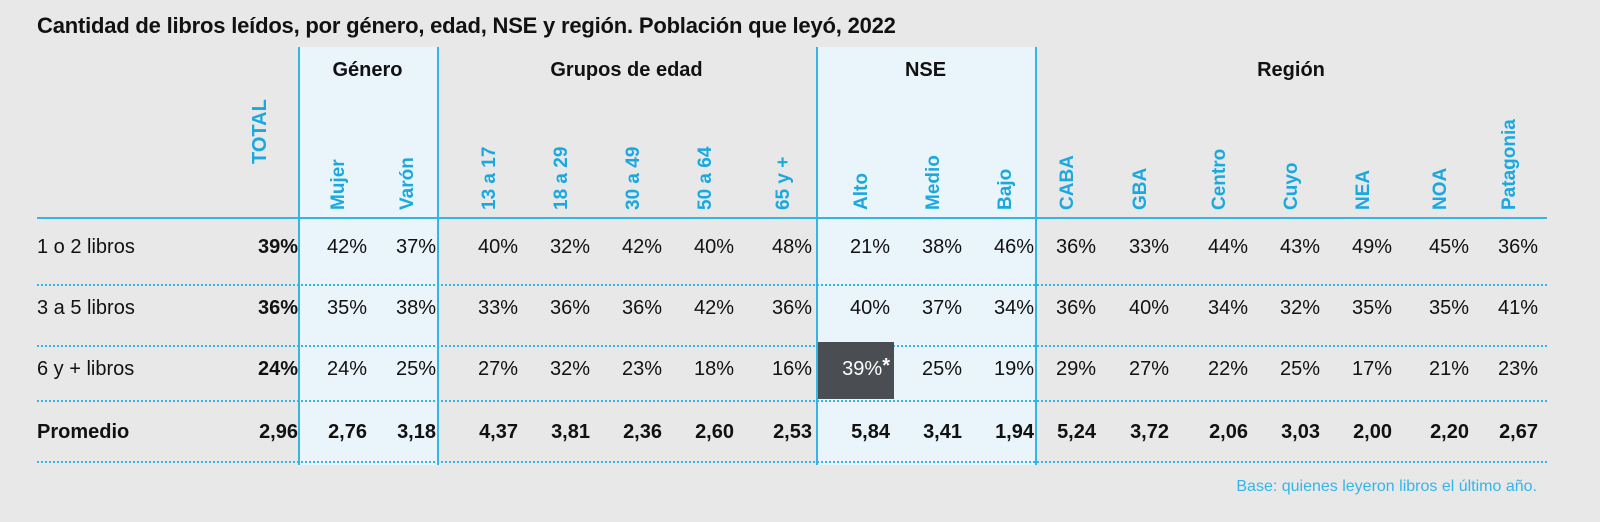  What do you see at coordinates (1014, 432) in the screenshot?
I see `table-cell: 1,94` at bounding box center [1014, 432].